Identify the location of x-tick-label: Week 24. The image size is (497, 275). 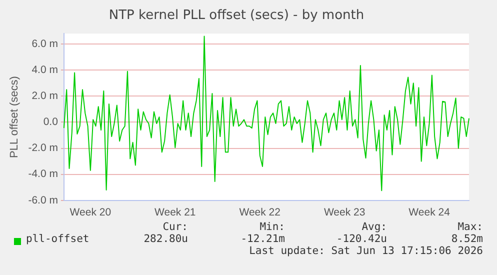
(429, 212).